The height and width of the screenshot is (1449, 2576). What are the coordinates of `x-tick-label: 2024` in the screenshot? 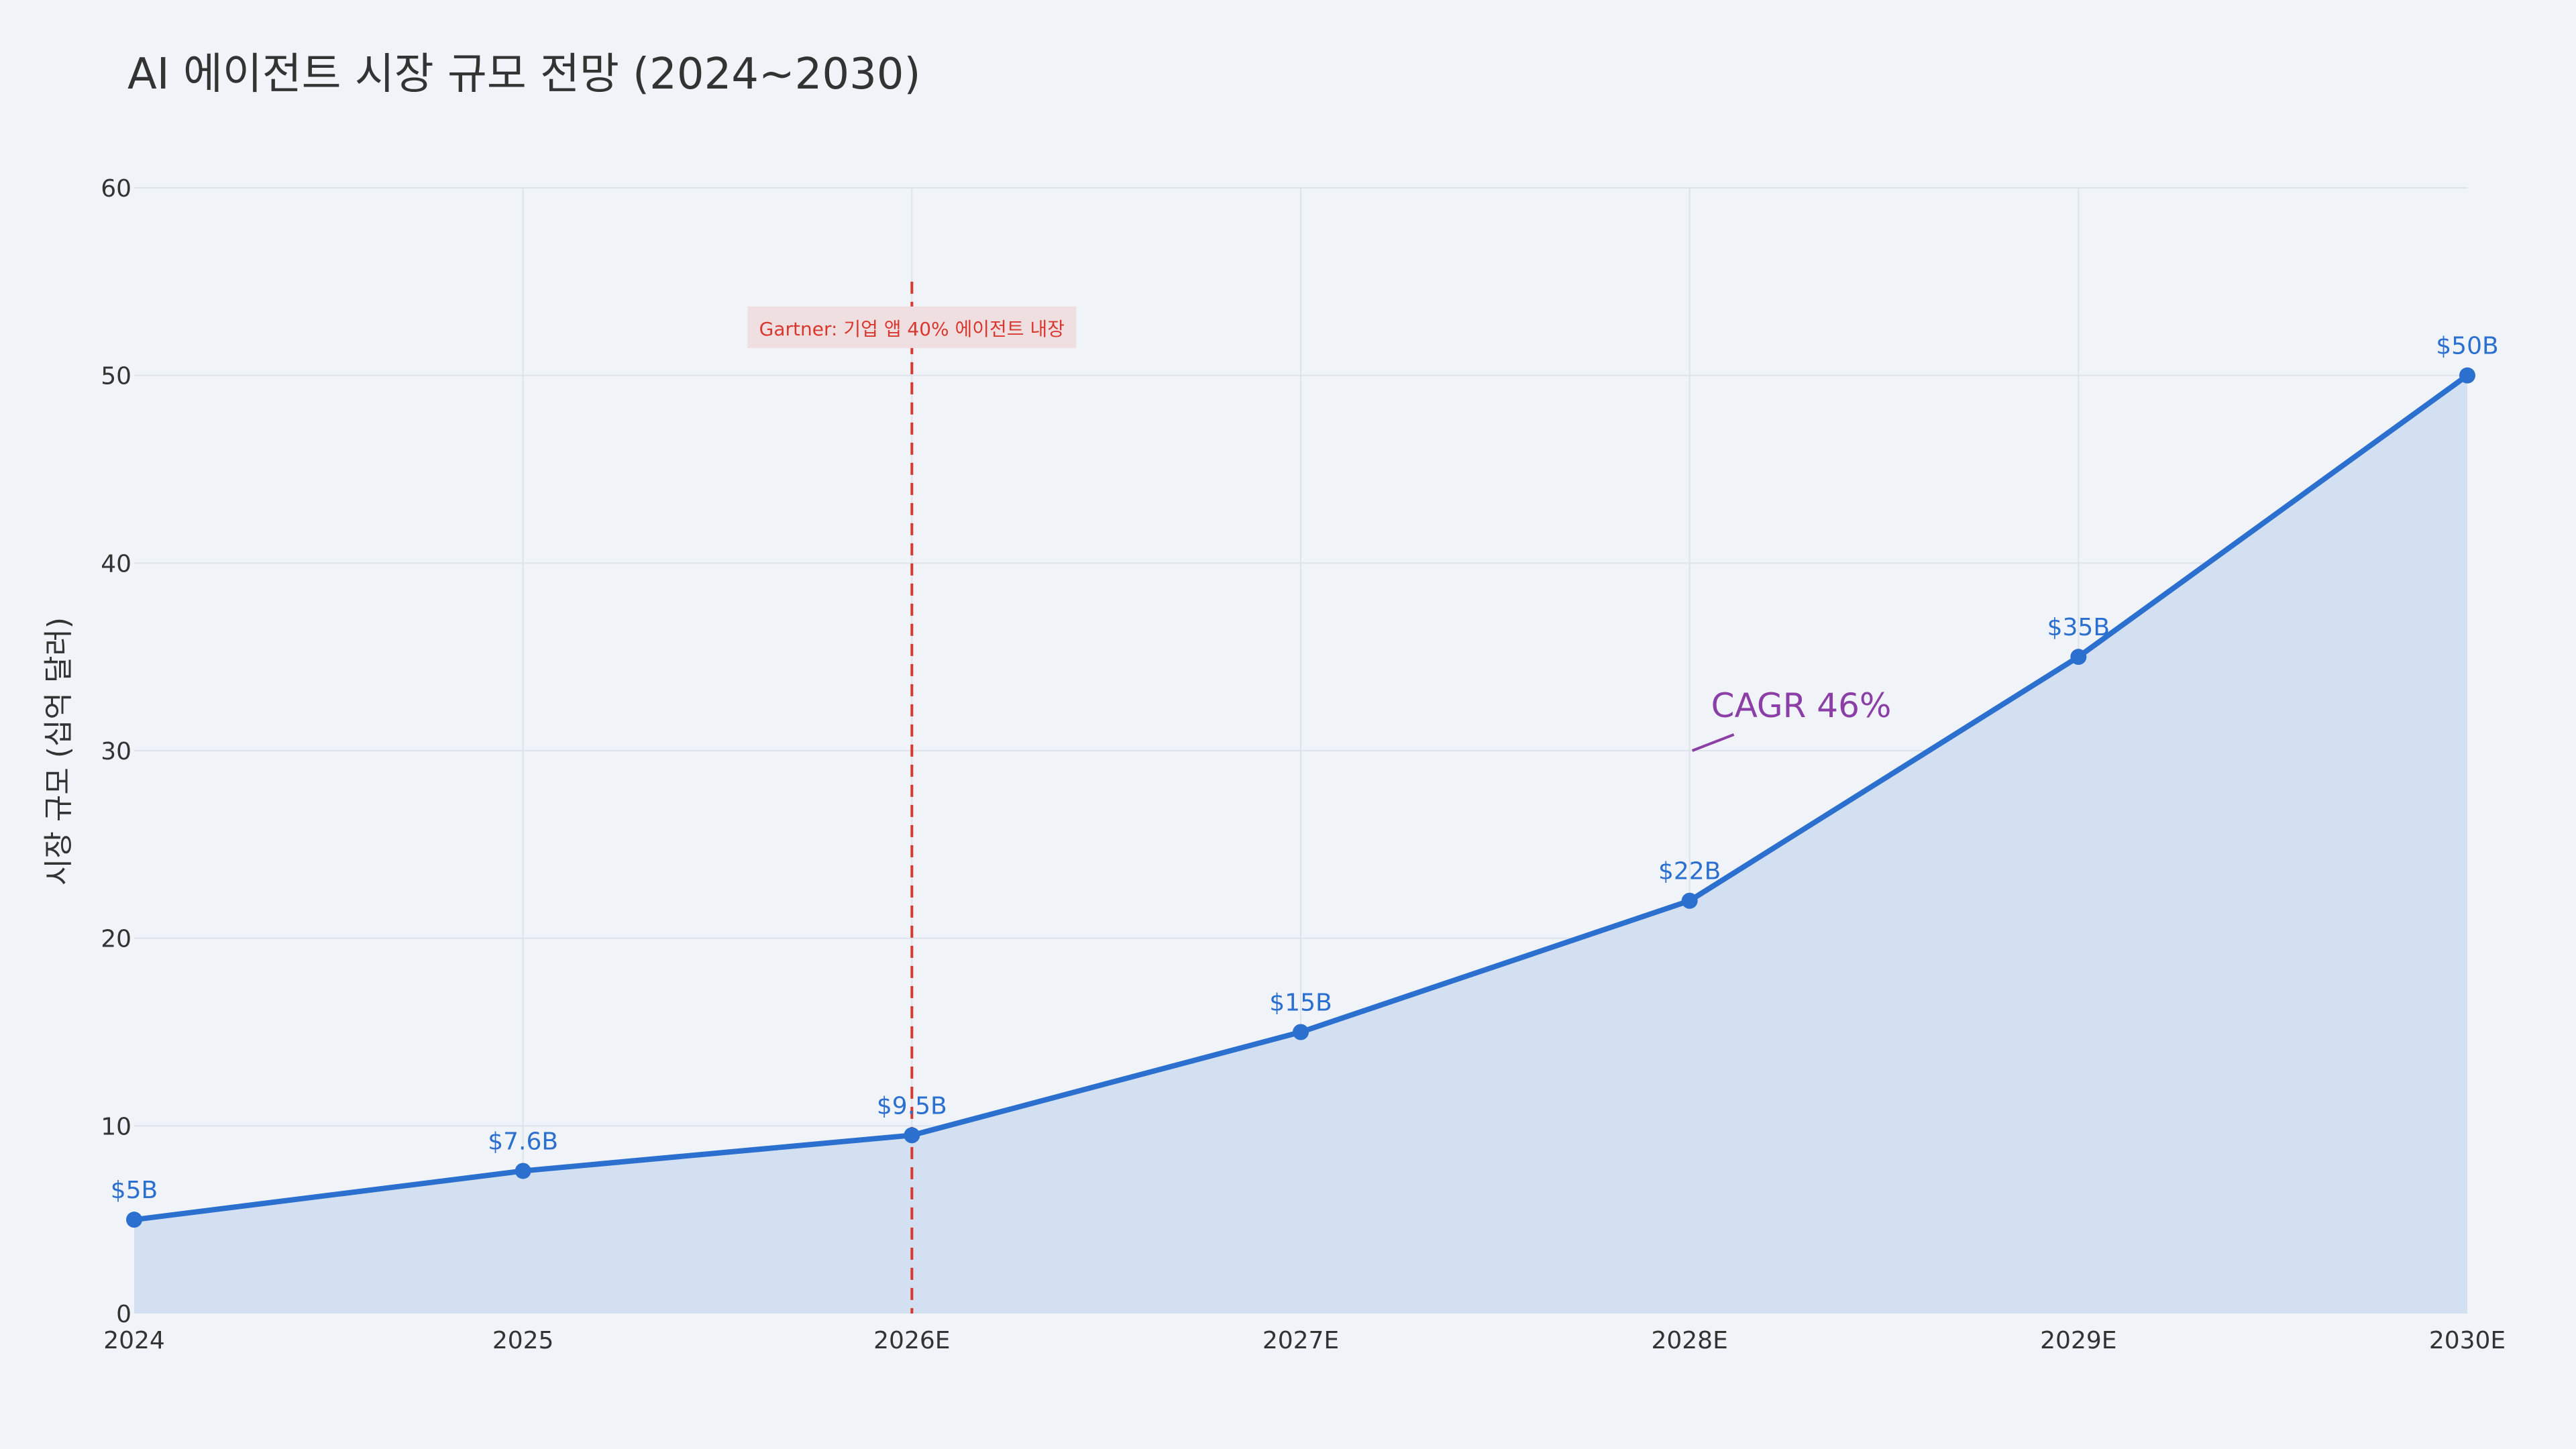 It's located at (134, 1340).